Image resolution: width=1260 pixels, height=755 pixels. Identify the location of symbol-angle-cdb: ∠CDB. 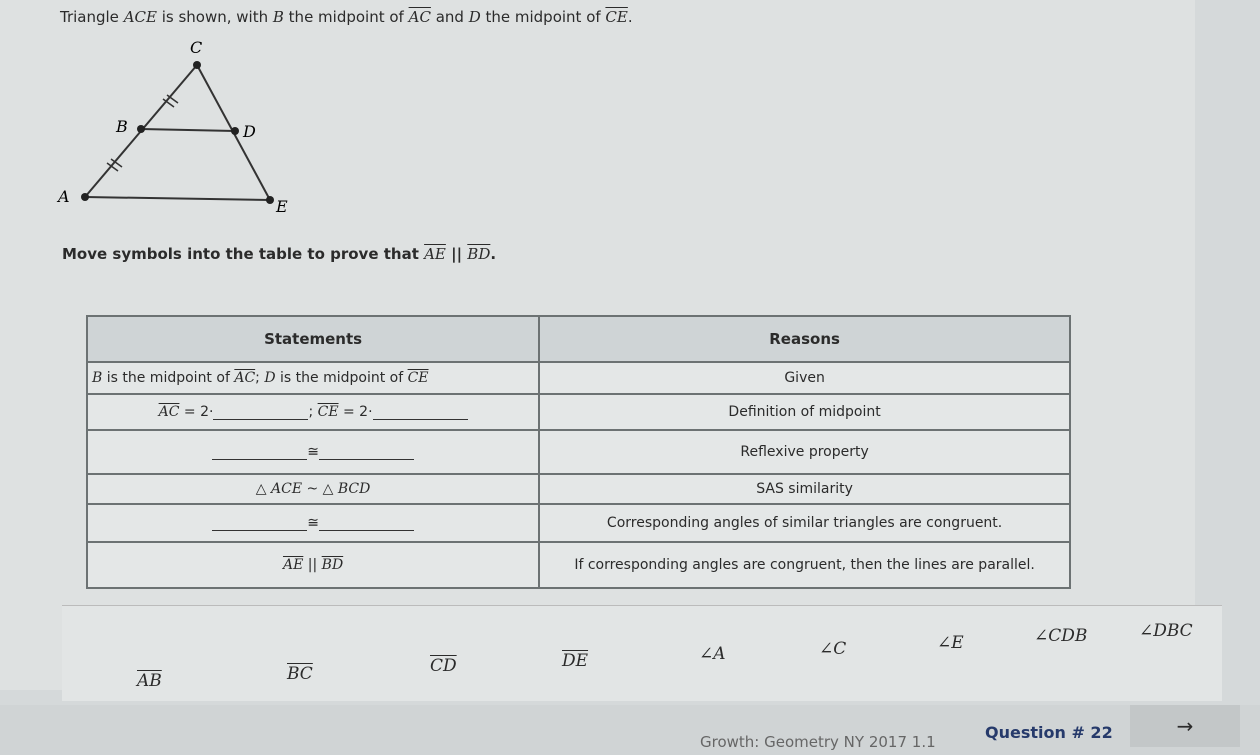
(1061, 636).